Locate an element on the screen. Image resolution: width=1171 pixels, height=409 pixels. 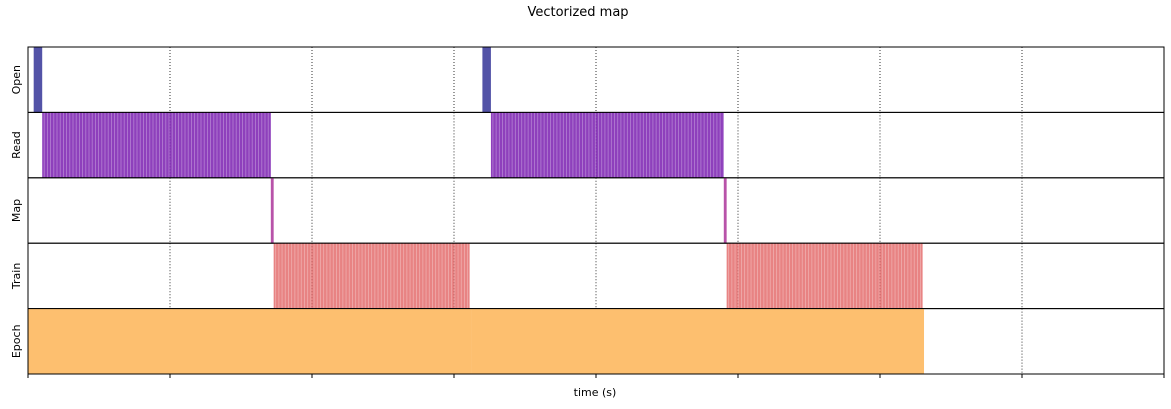
bar-train-2-stripes is located at coordinates (825, 276).